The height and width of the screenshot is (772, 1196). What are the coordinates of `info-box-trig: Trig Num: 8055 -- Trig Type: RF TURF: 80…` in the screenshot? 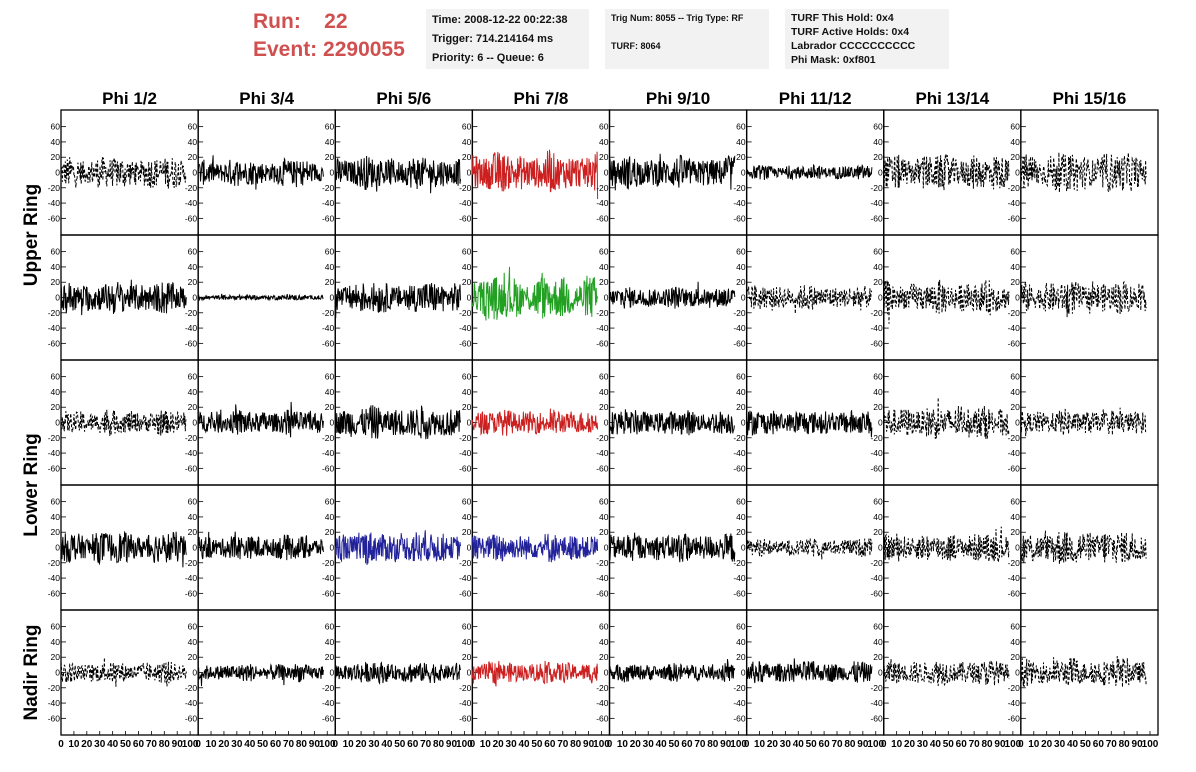 It's located at (687, 39).